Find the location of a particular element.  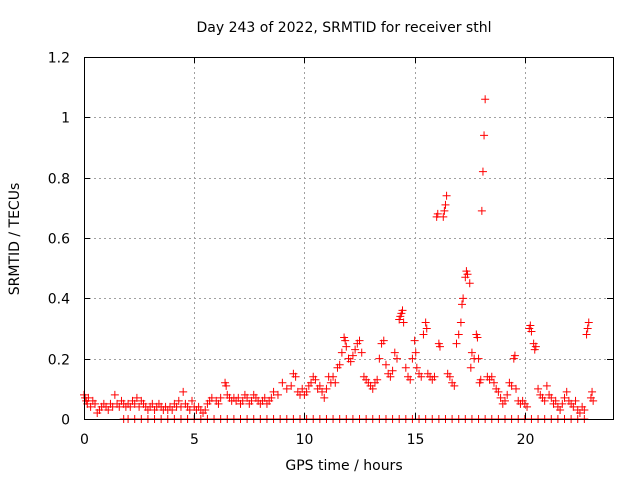

x-tick-label: 20 is located at coordinates (526, 440).